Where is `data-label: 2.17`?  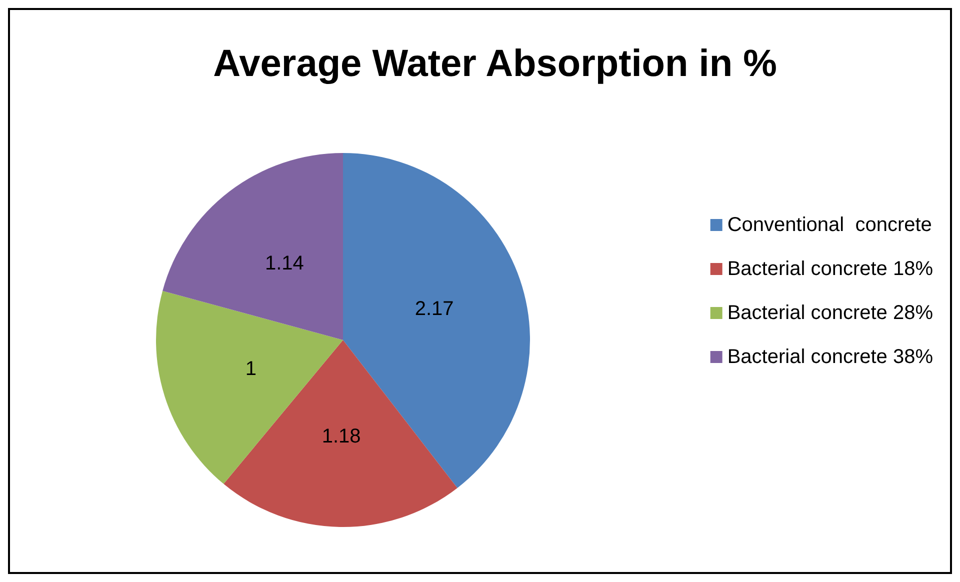 data-label: 2.17 is located at coordinates (434, 309).